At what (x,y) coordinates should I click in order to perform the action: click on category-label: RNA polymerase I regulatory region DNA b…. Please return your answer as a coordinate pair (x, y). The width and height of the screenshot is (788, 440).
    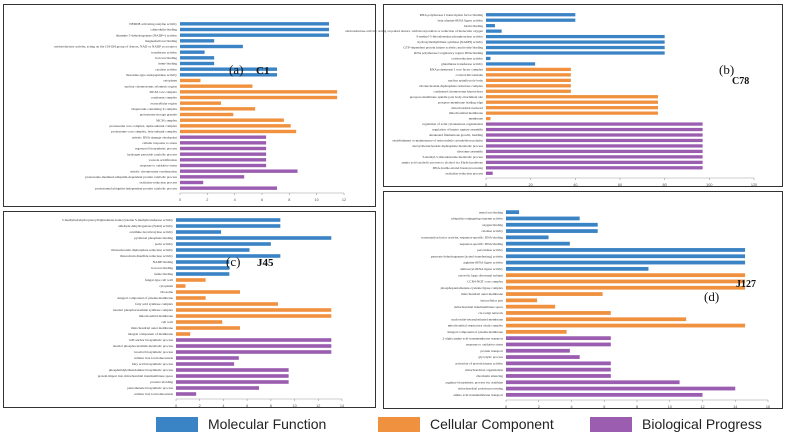
    Looking at the image, I should click on (448, 53).